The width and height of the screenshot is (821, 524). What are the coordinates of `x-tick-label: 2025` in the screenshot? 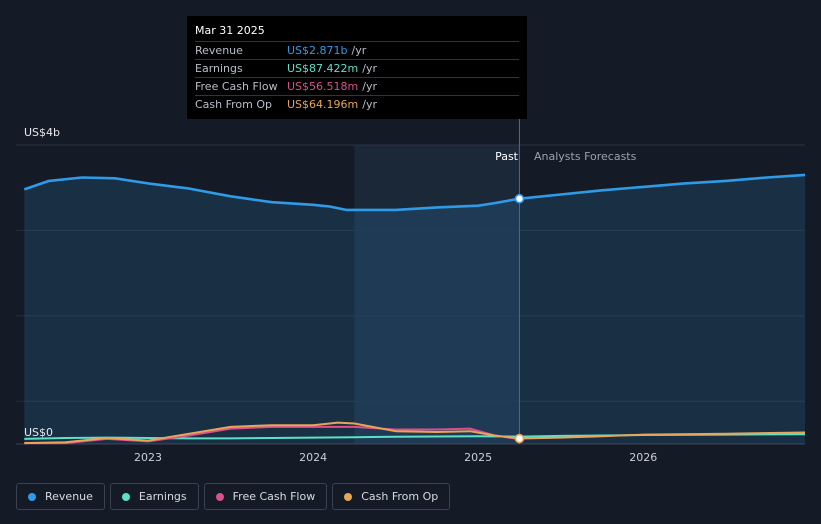 It's located at (478, 457).